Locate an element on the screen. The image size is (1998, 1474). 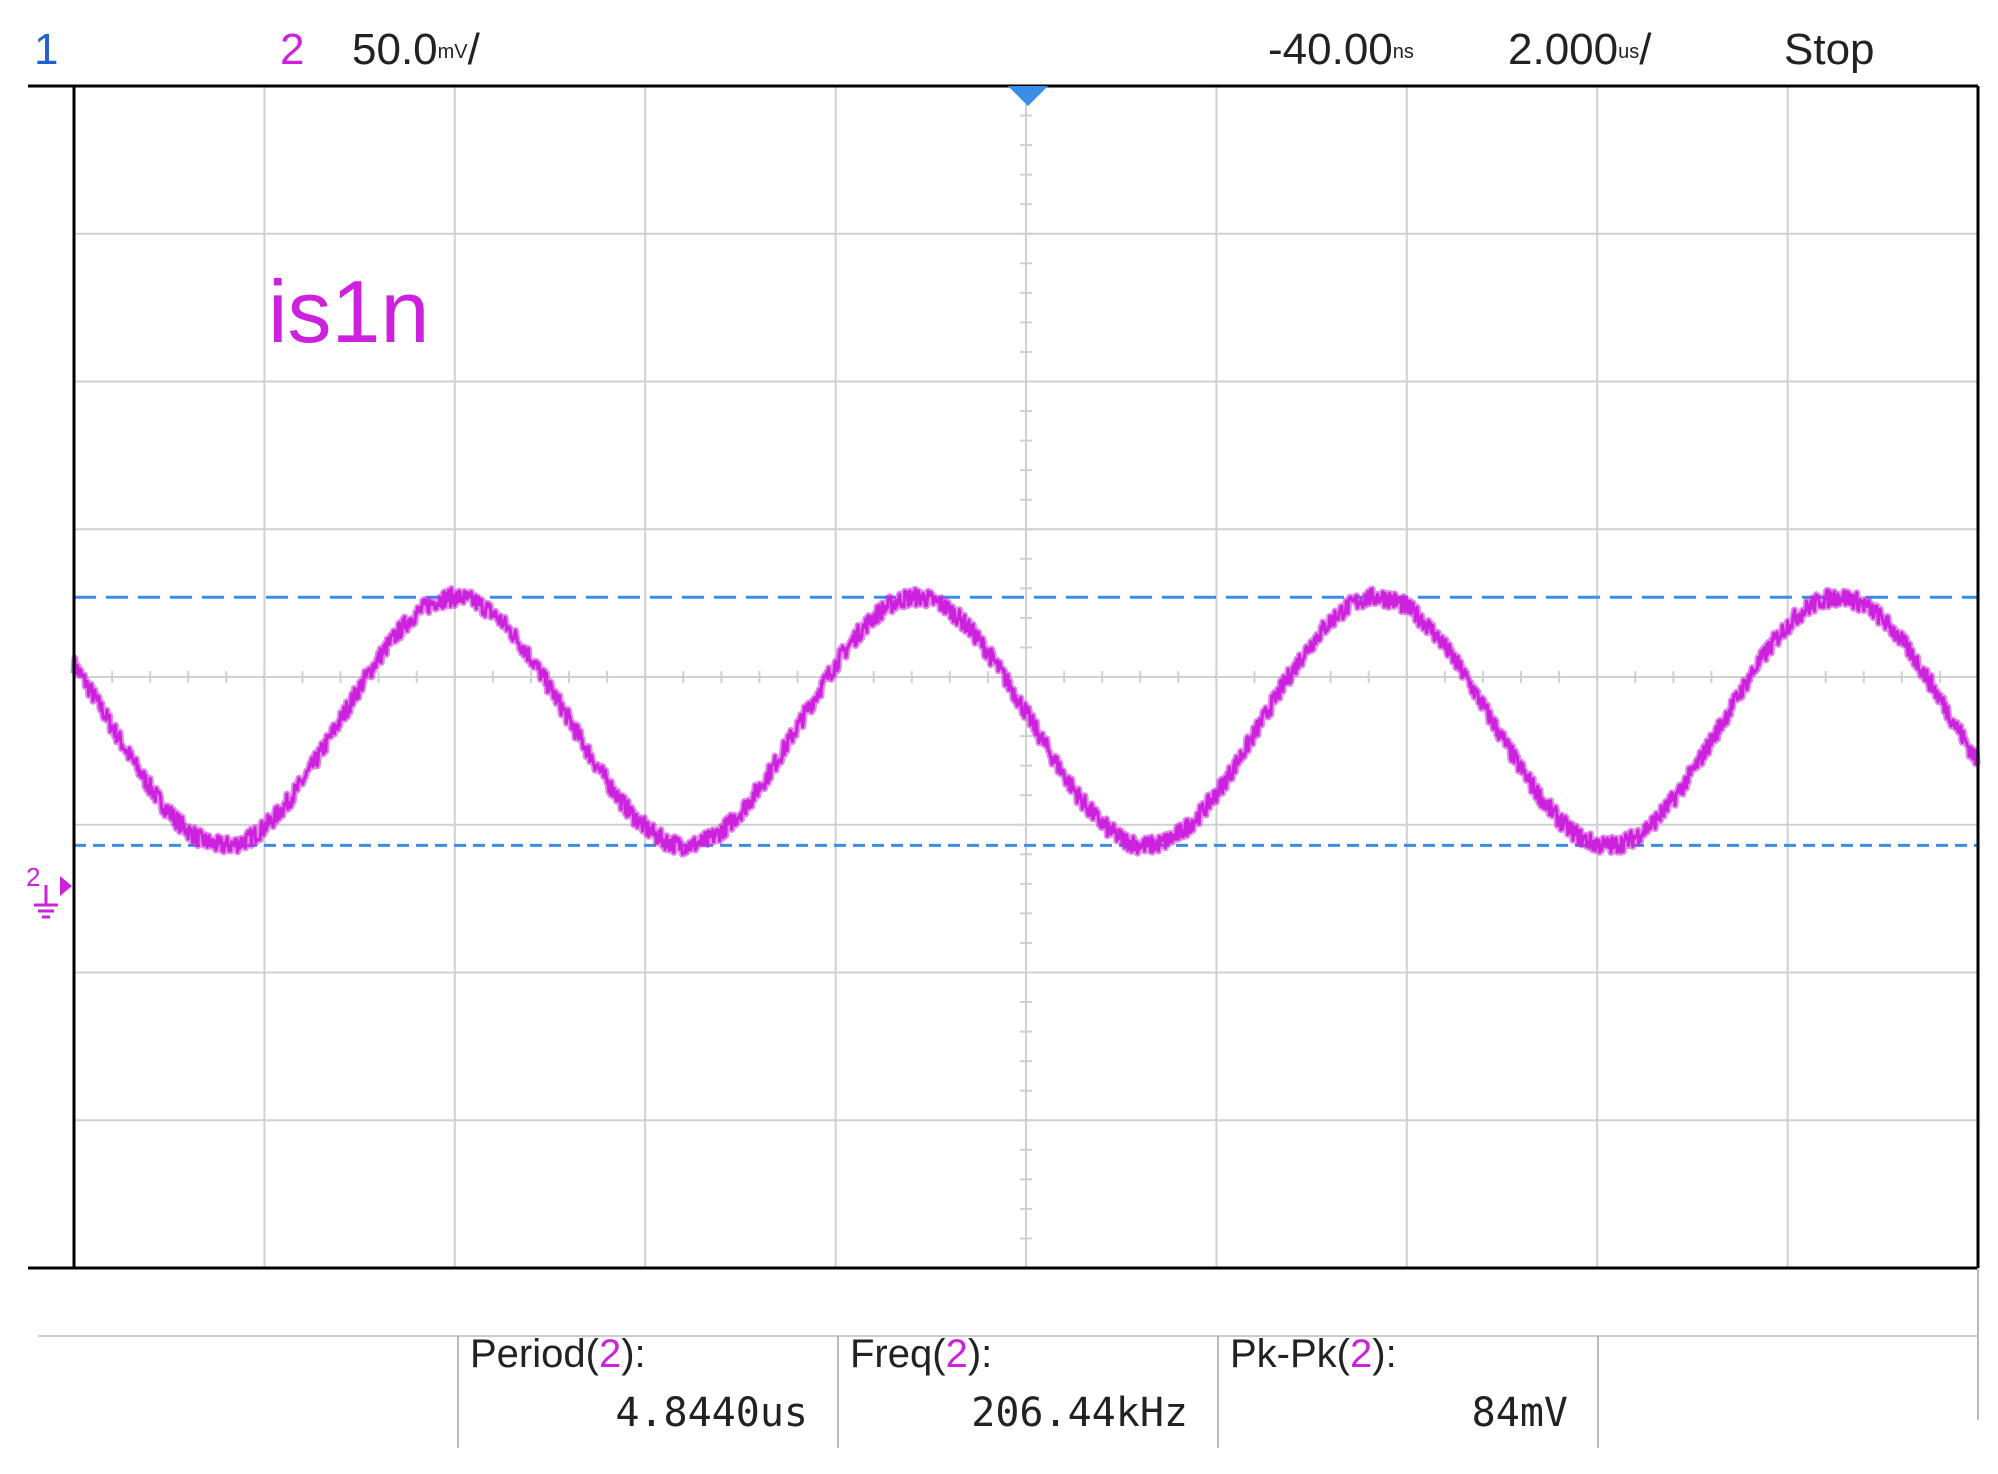
header-ch2: 2 is located at coordinates (292, 49).